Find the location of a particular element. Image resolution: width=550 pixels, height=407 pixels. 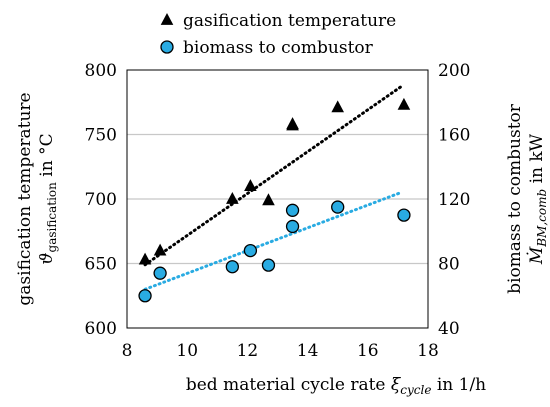

y-left-tick-label-700: 700 is located at coordinates (101, 200).